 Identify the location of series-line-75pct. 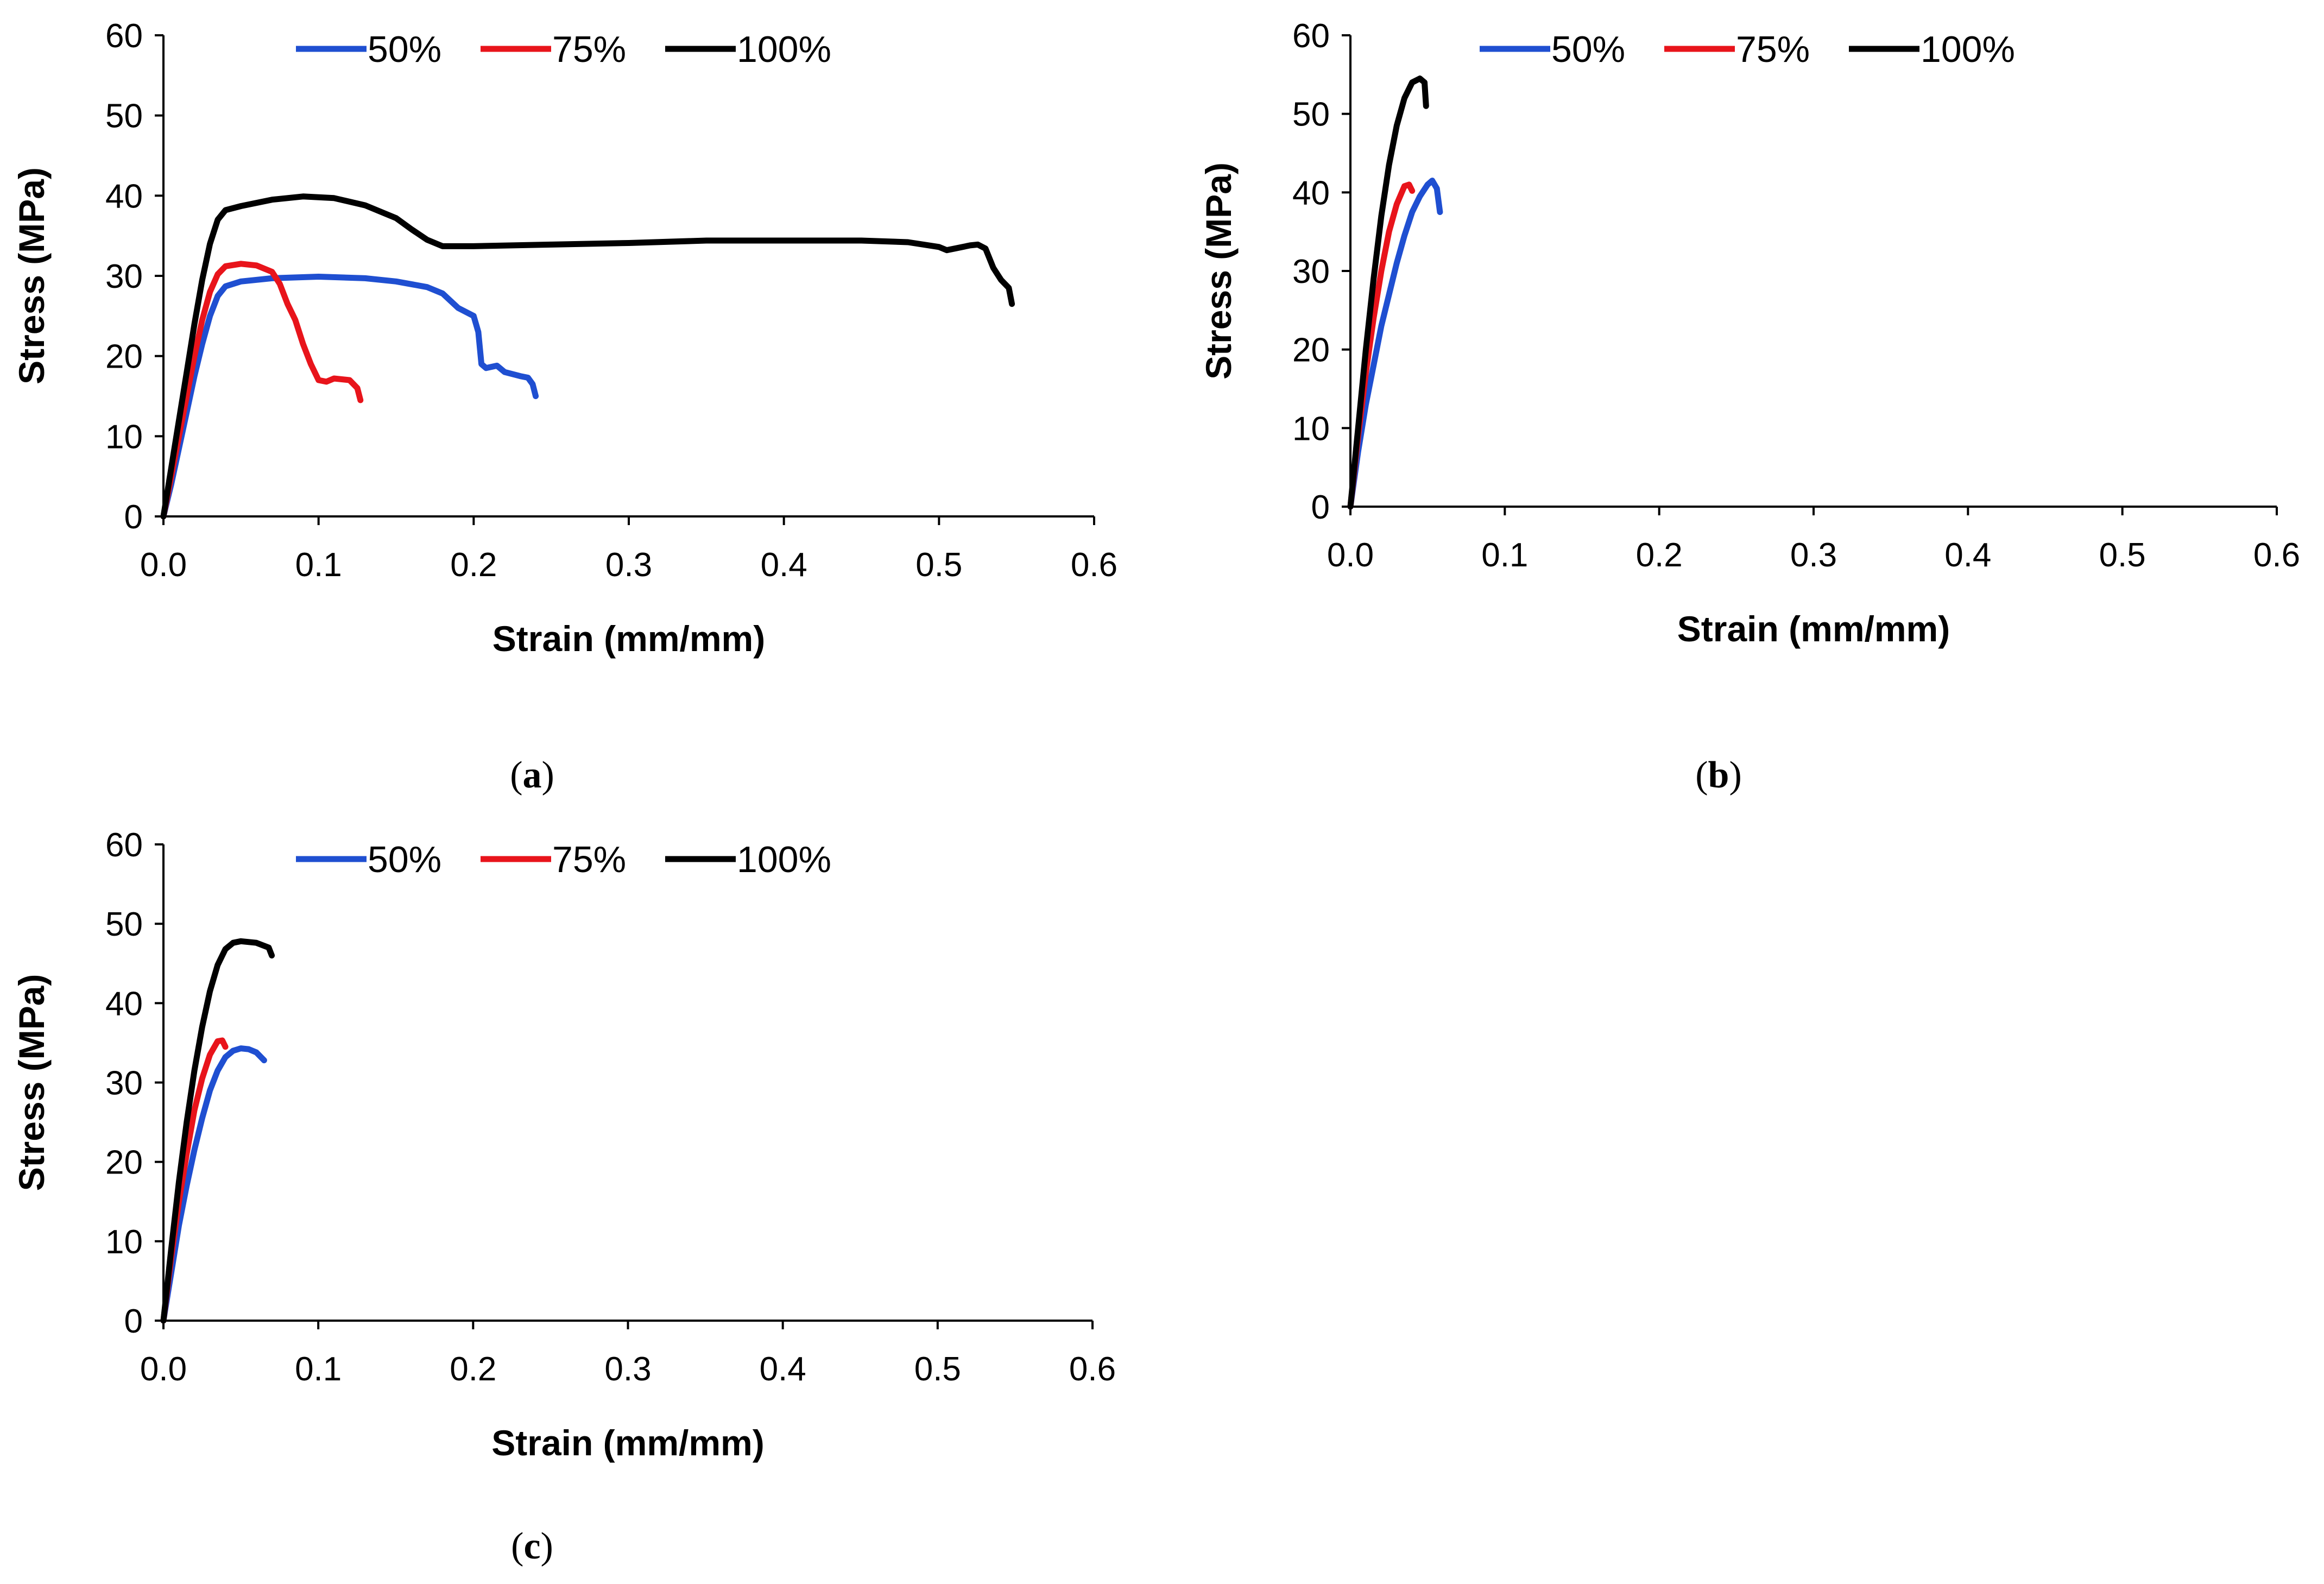
(262, 390).